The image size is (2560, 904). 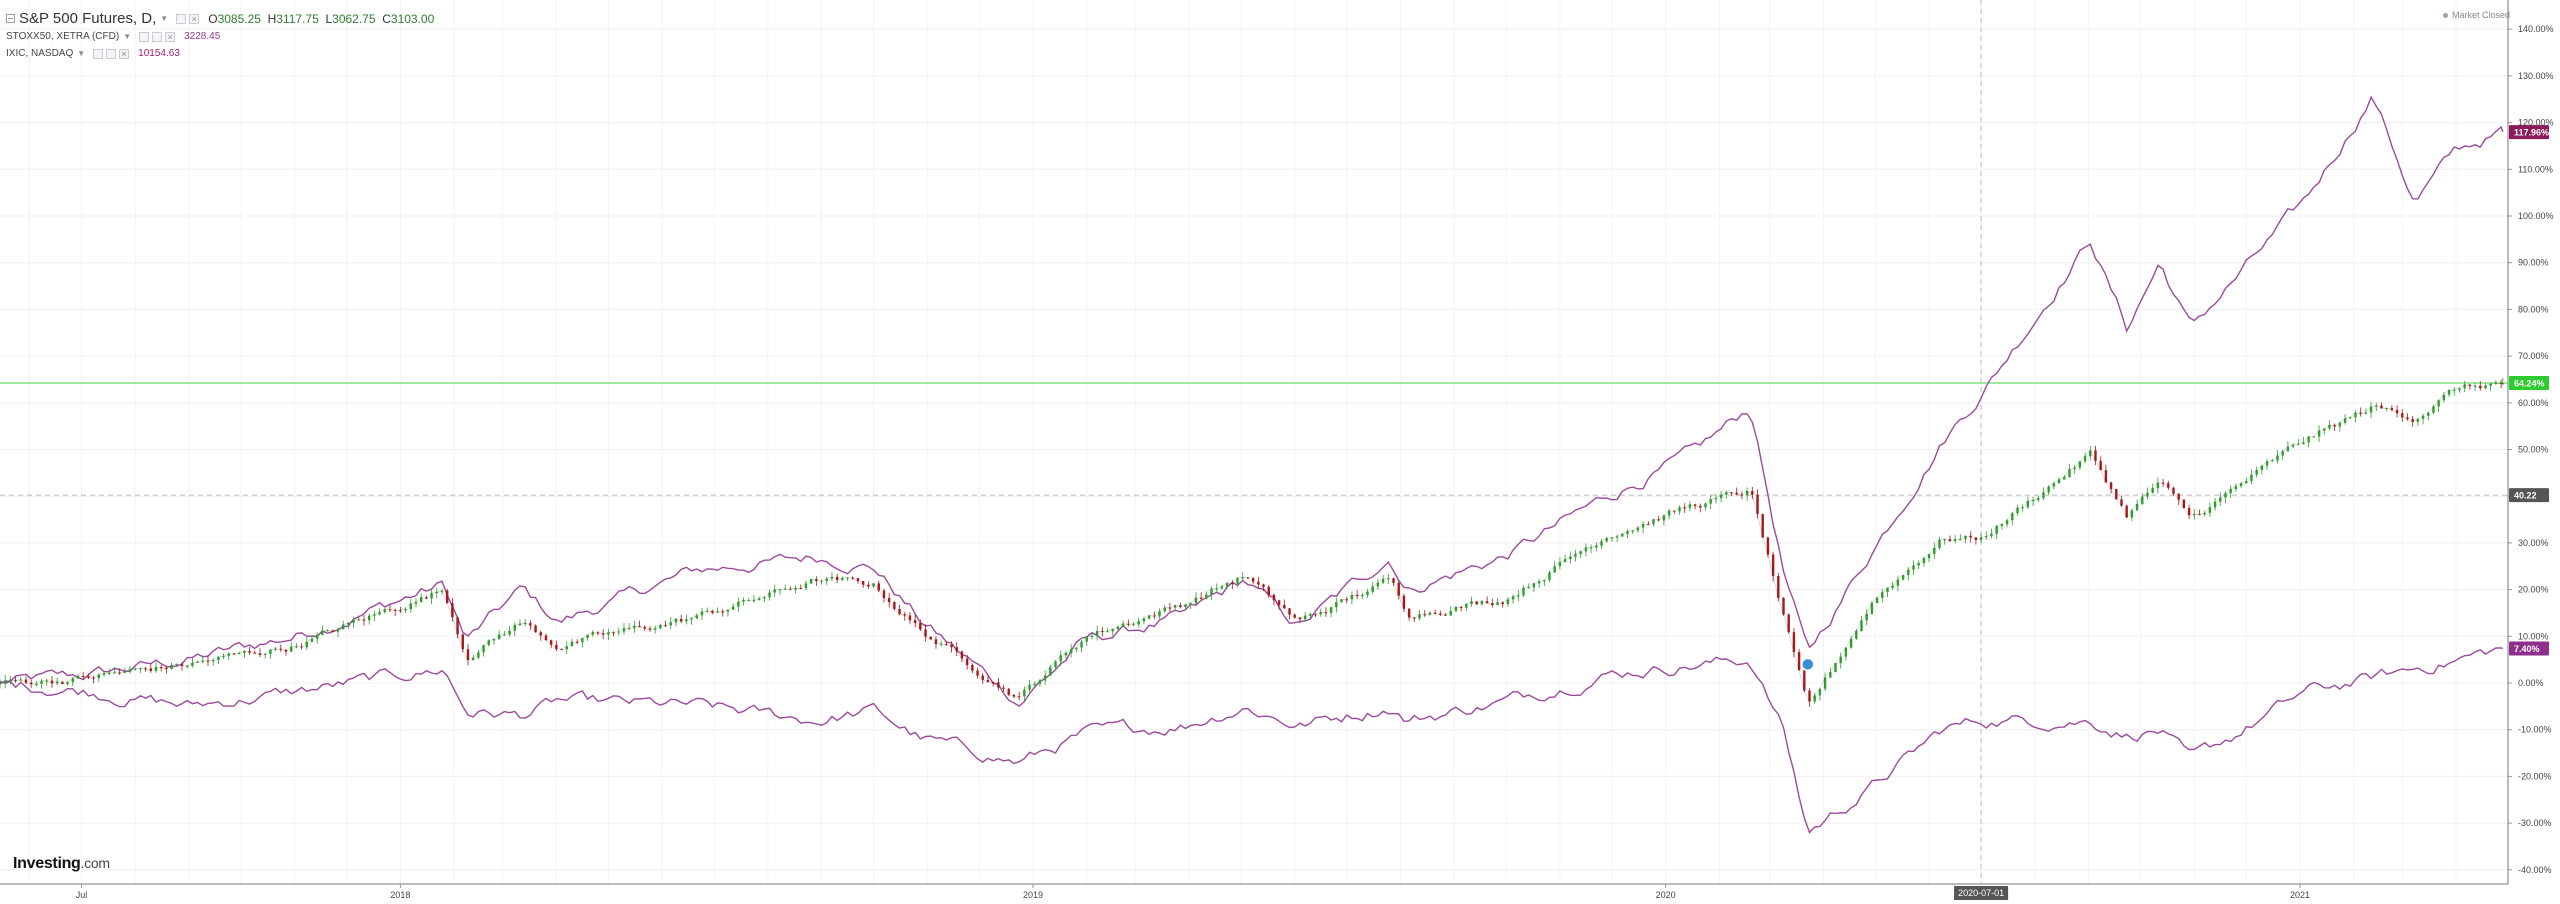 What do you see at coordinates (40, 53) in the screenshot?
I see `compare-symbol-nasdaq: IXIC, NASDAQ` at bounding box center [40, 53].